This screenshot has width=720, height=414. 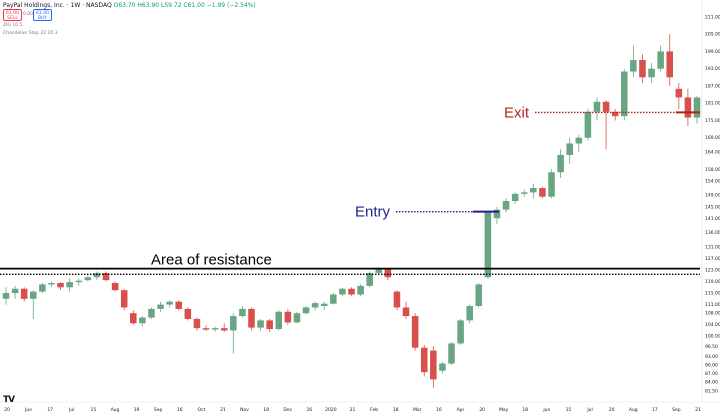 I want to click on price-tick-label: 87.00, so click(x=711, y=374).